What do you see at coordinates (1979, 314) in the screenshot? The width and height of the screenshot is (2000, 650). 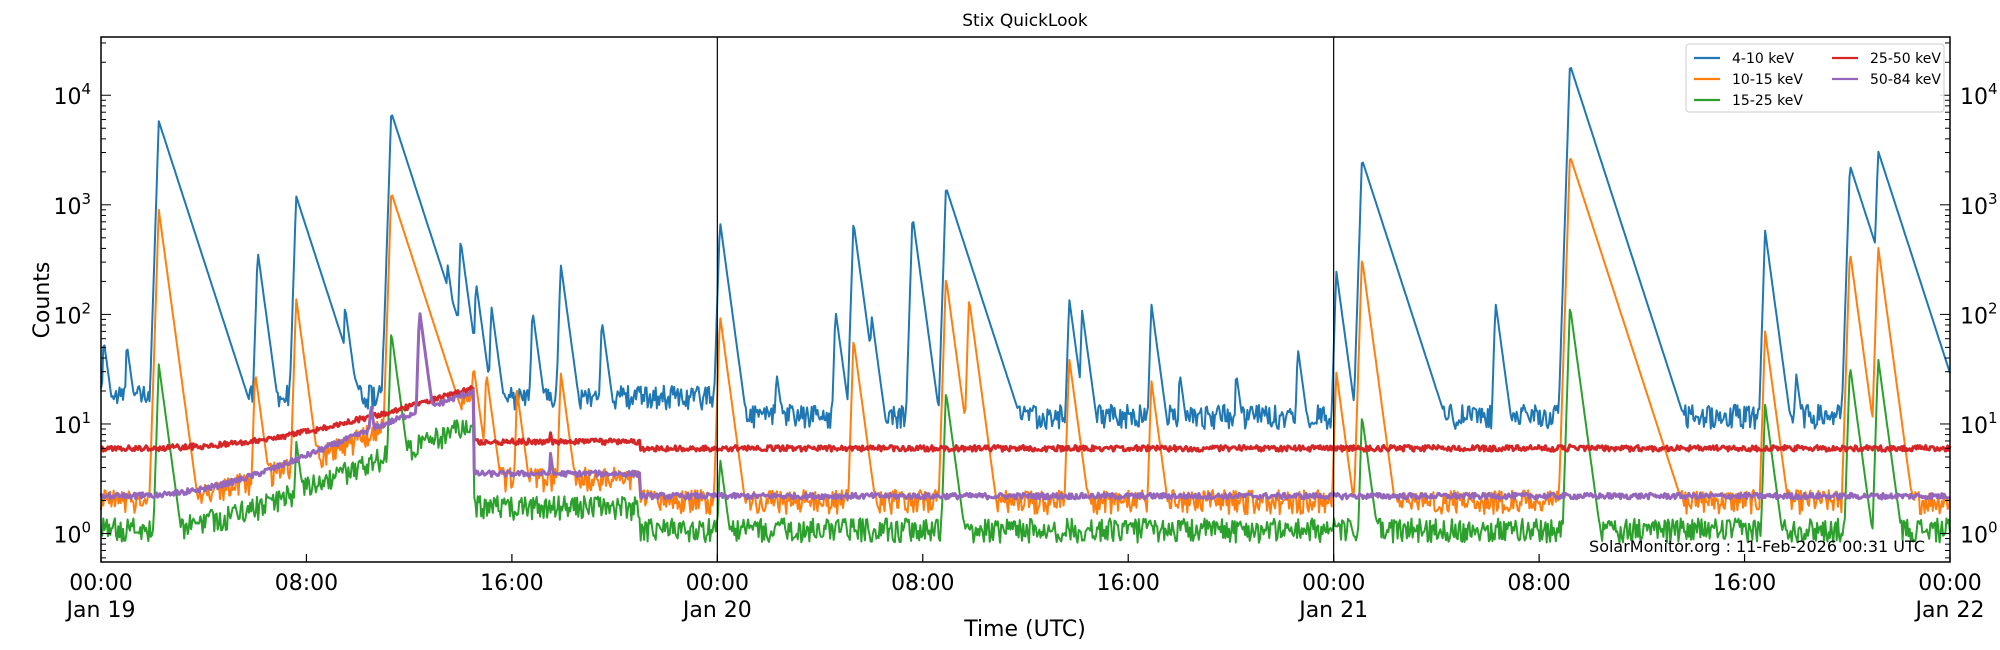 I see `y-tick-label-right: 10²` at bounding box center [1979, 314].